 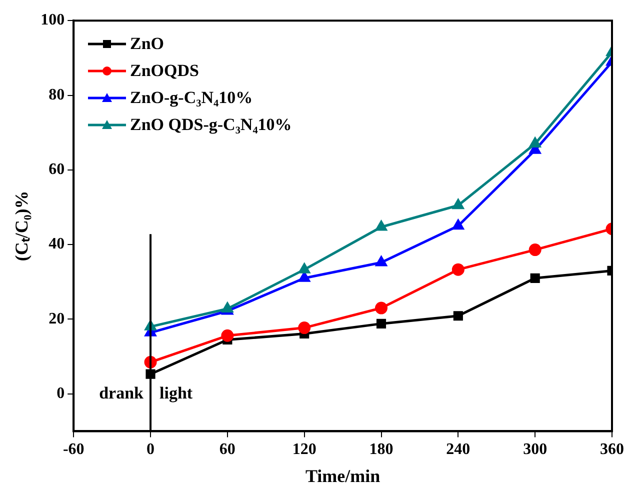 What do you see at coordinates (304, 449) in the screenshot?
I see `x-tick-label: 120` at bounding box center [304, 449].